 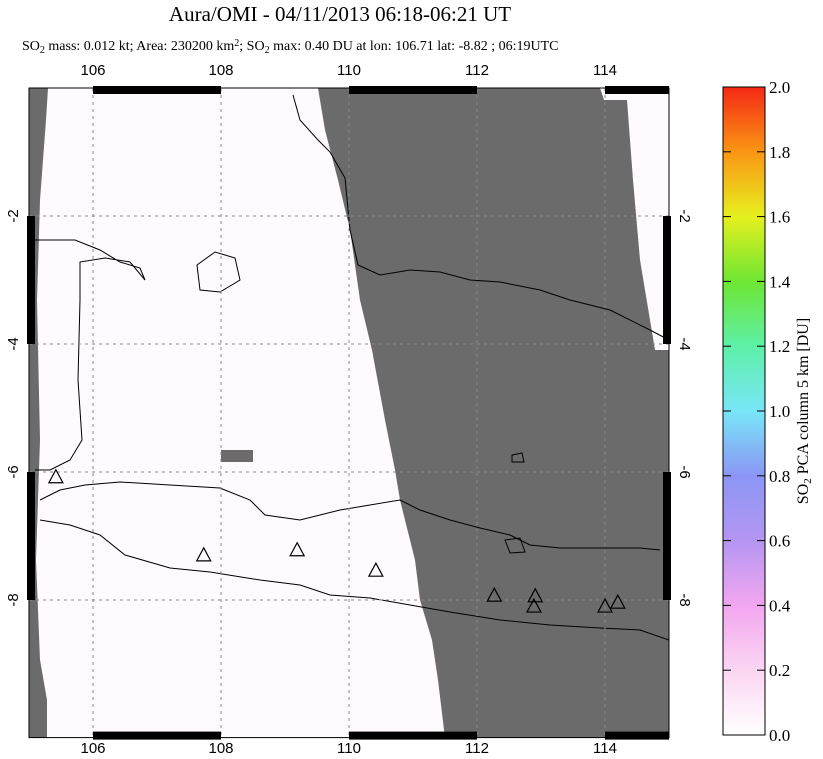 I want to click on text-part: PCA column 5 km [DU], so click(x=803, y=398).